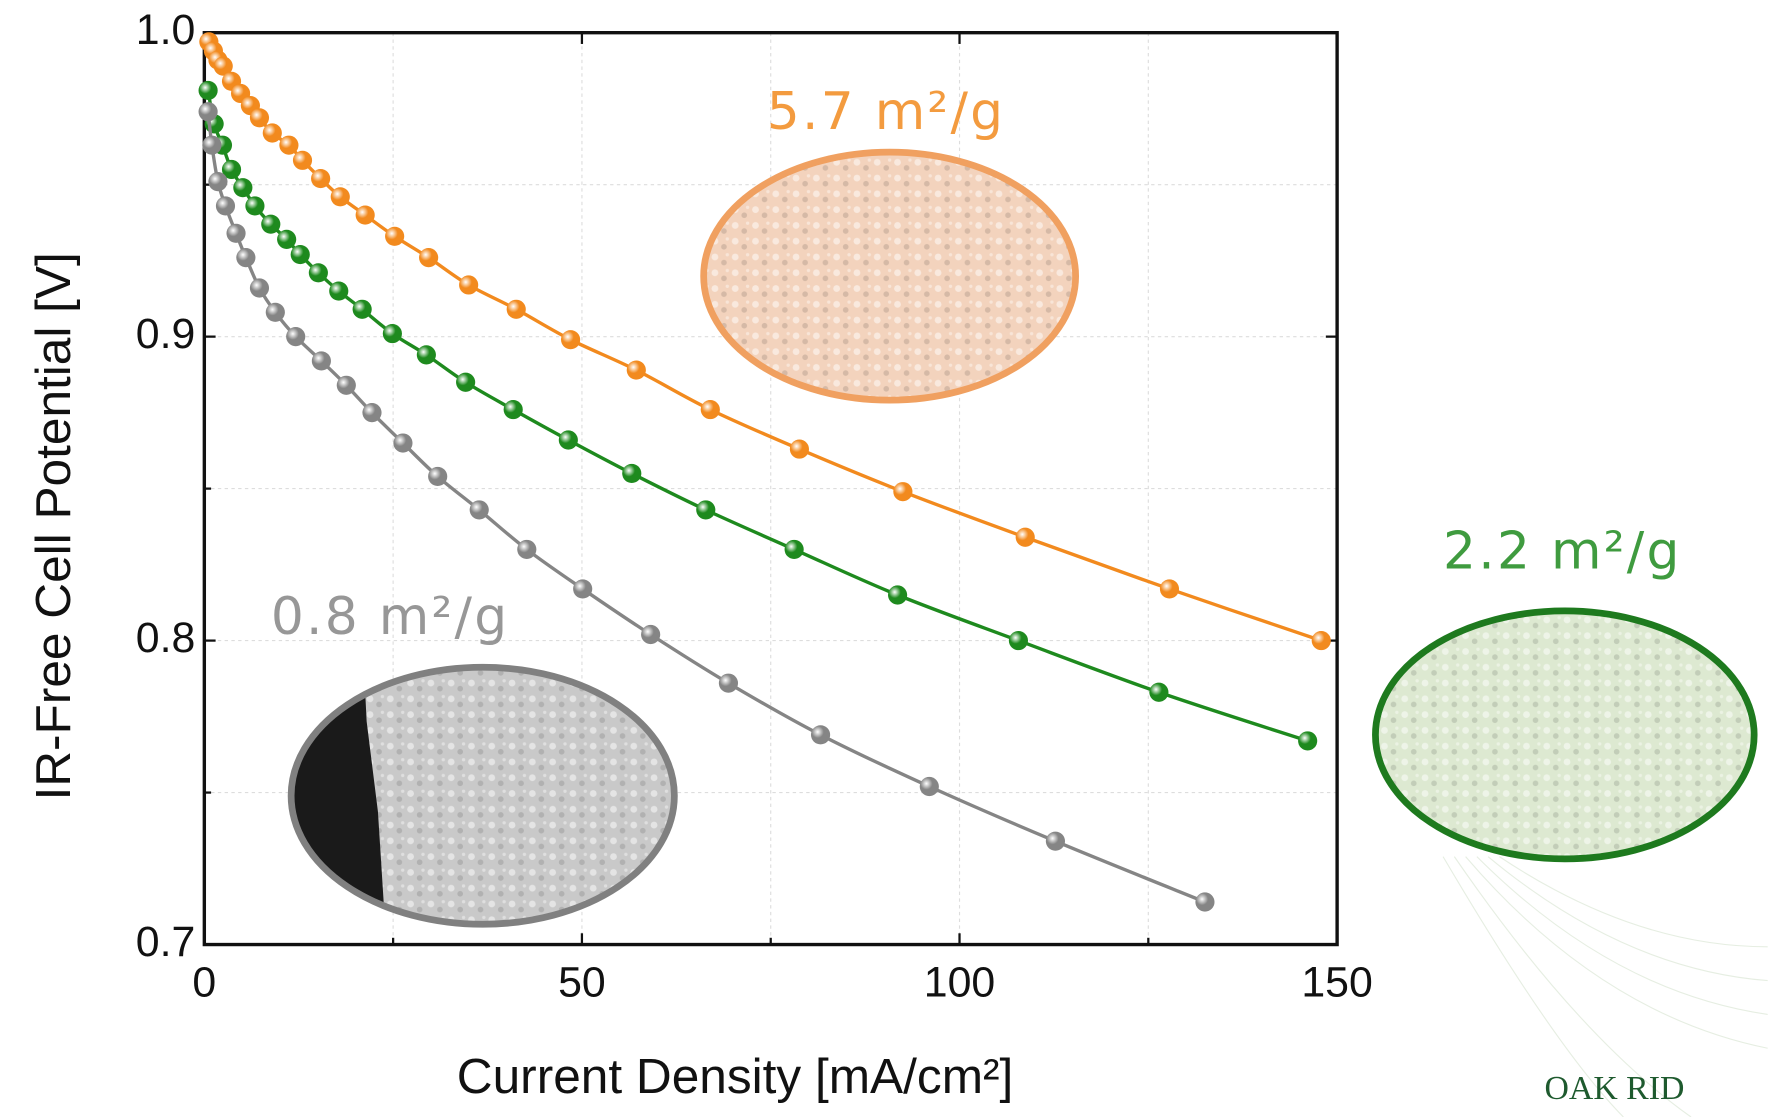  What do you see at coordinates (959, 982) in the screenshot?
I see `x-tick-label: 100` at bounding box center [959, 982].